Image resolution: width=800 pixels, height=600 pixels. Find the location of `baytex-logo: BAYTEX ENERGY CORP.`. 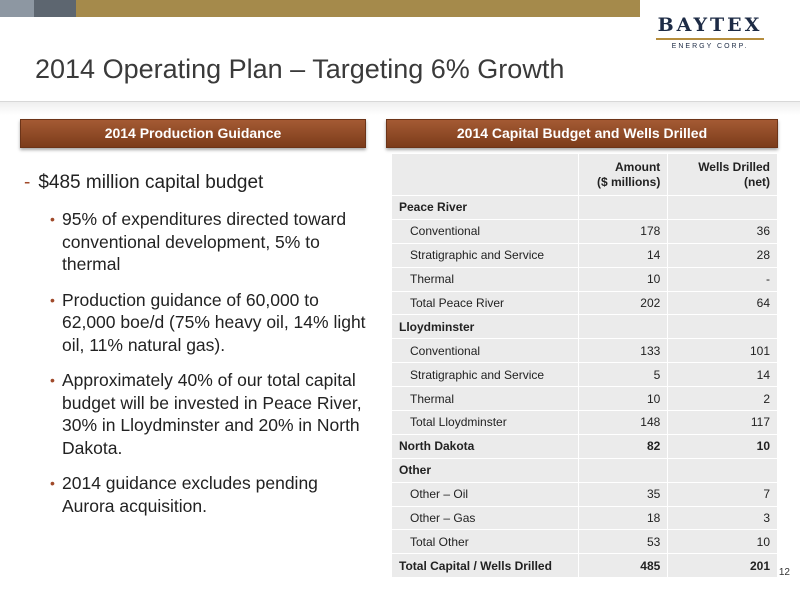

baytex-logo: BAYTEX ENERGY CORP. is located at coordinates (710, 33).